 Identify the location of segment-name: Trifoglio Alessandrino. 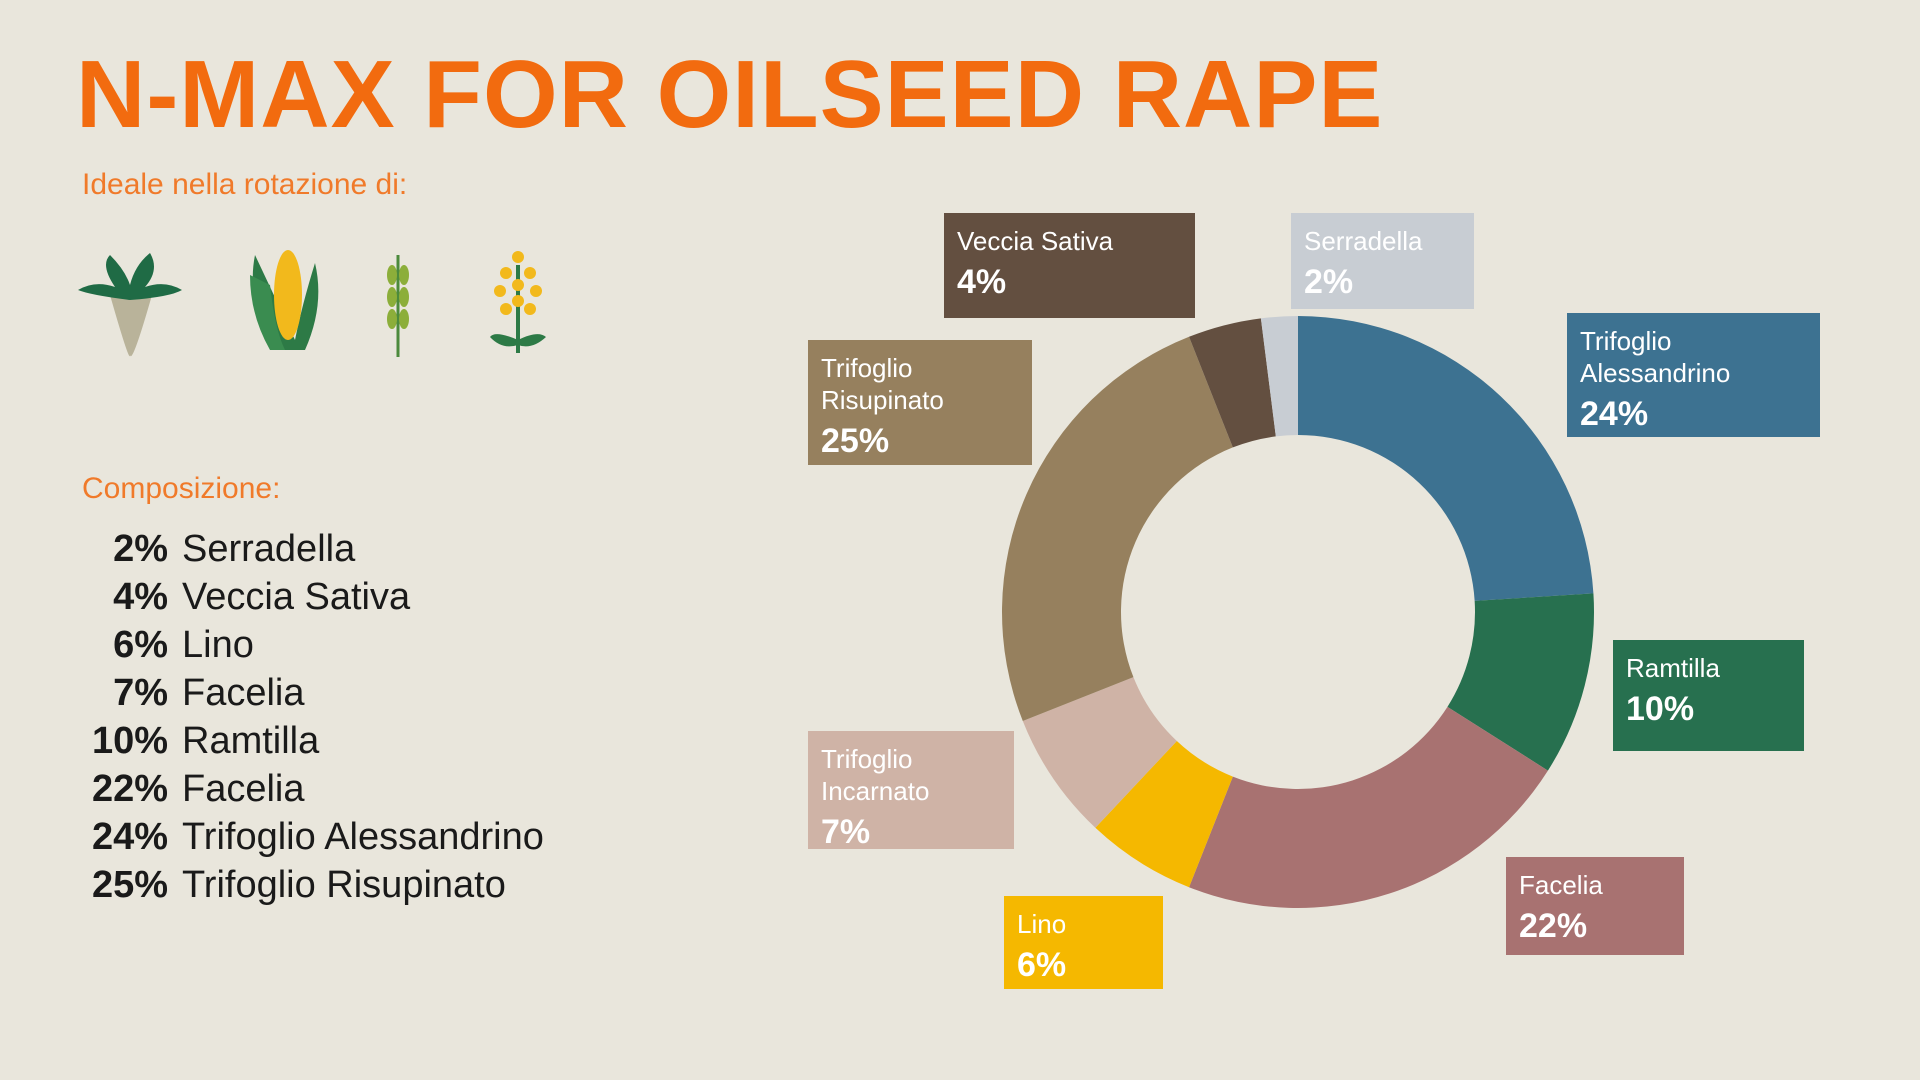
(1655, 357).